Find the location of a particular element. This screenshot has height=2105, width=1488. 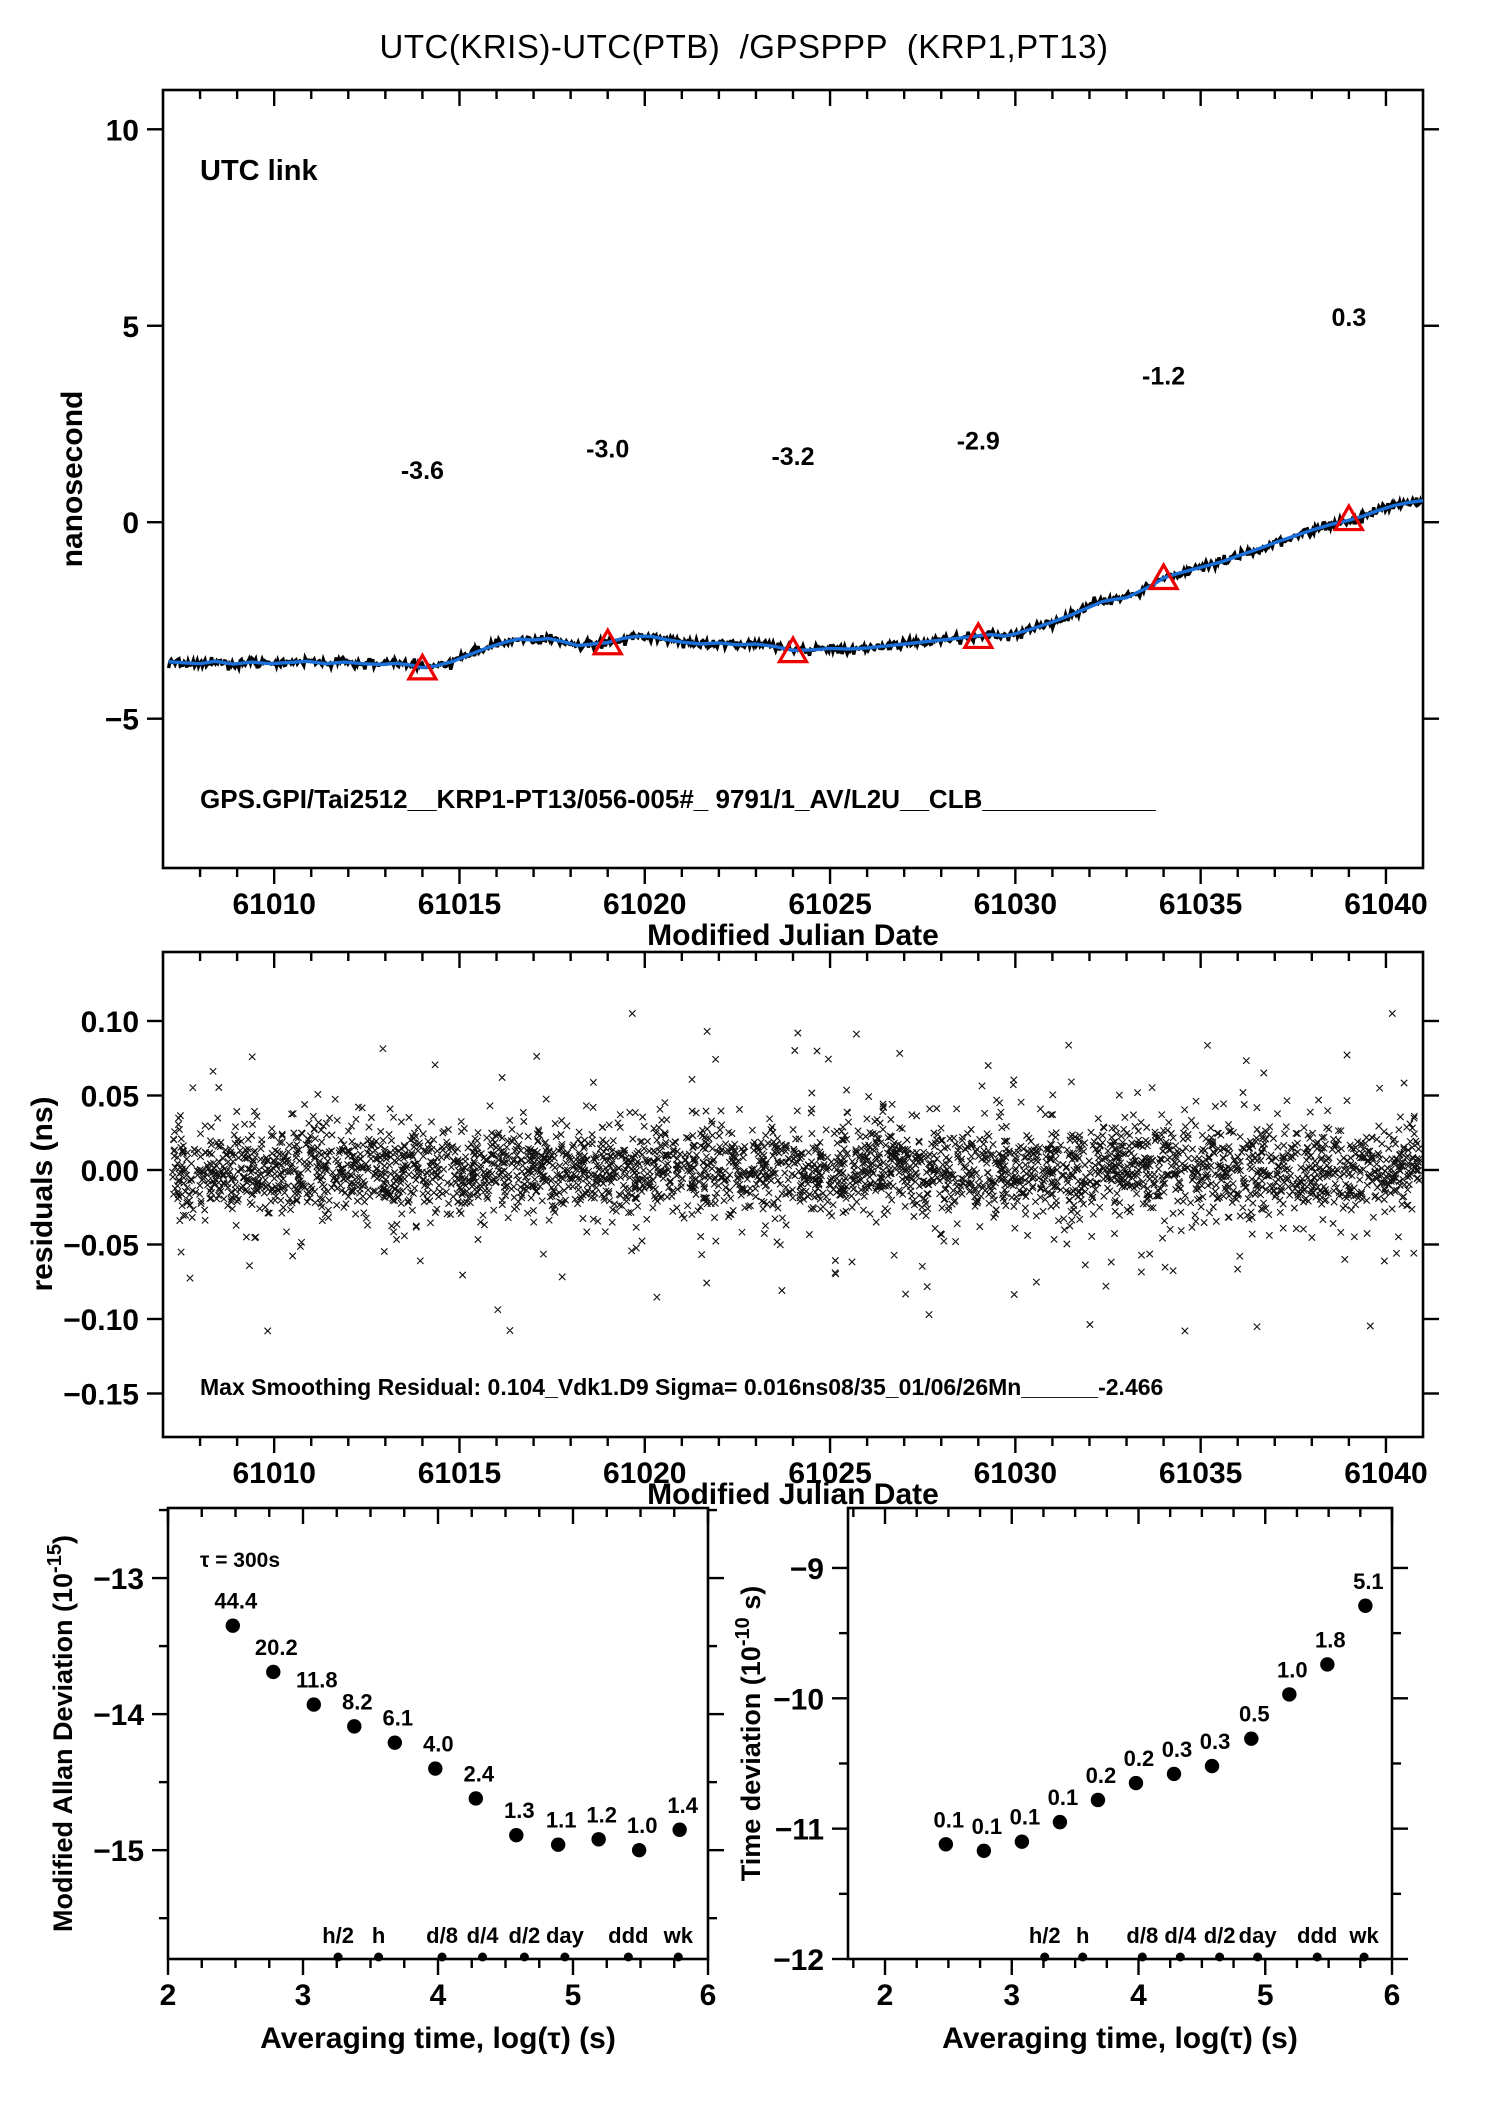

x-tick-label: 61030 is located at coordinates (1015, 904).